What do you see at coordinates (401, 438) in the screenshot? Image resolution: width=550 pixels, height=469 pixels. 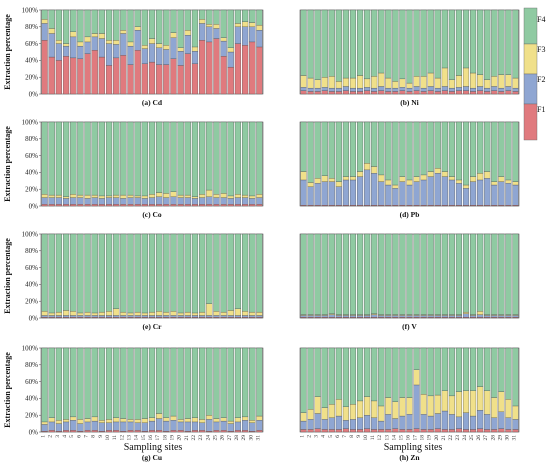 I see `x-tick-label: 15` at bounding box center [401, 438].